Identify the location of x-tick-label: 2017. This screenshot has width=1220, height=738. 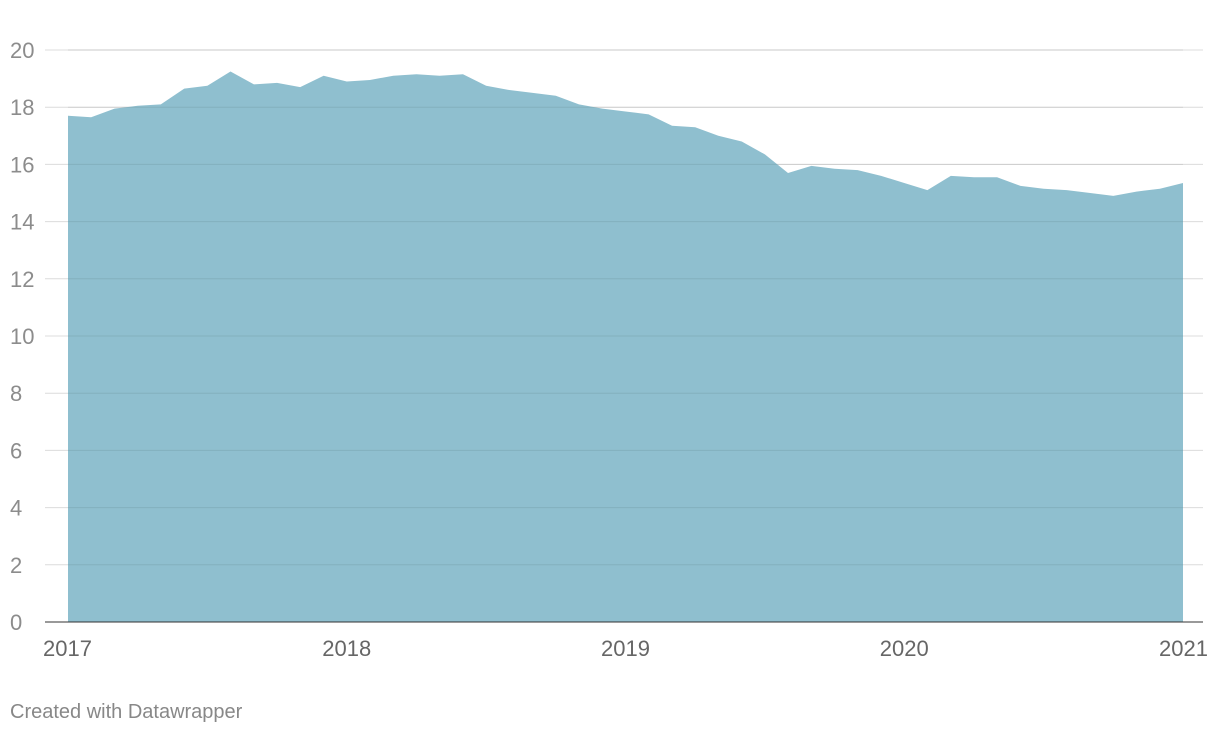
(67, 648).